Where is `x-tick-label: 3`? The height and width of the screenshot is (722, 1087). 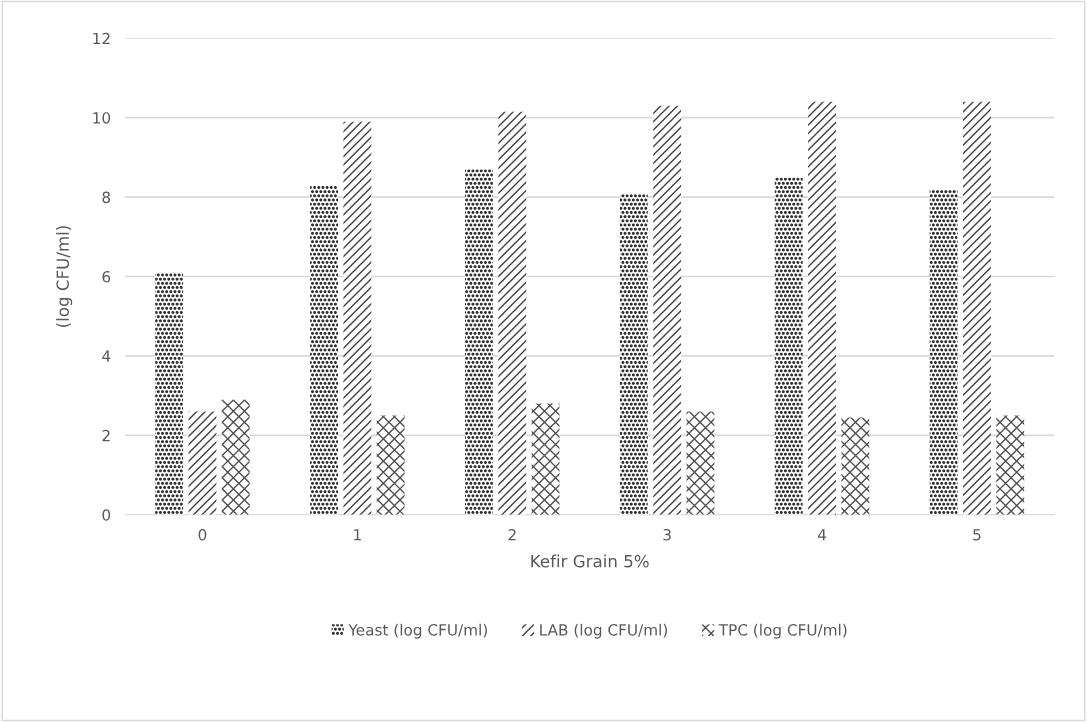 x-tick-label: 3 is located at coordinates (667, 534).